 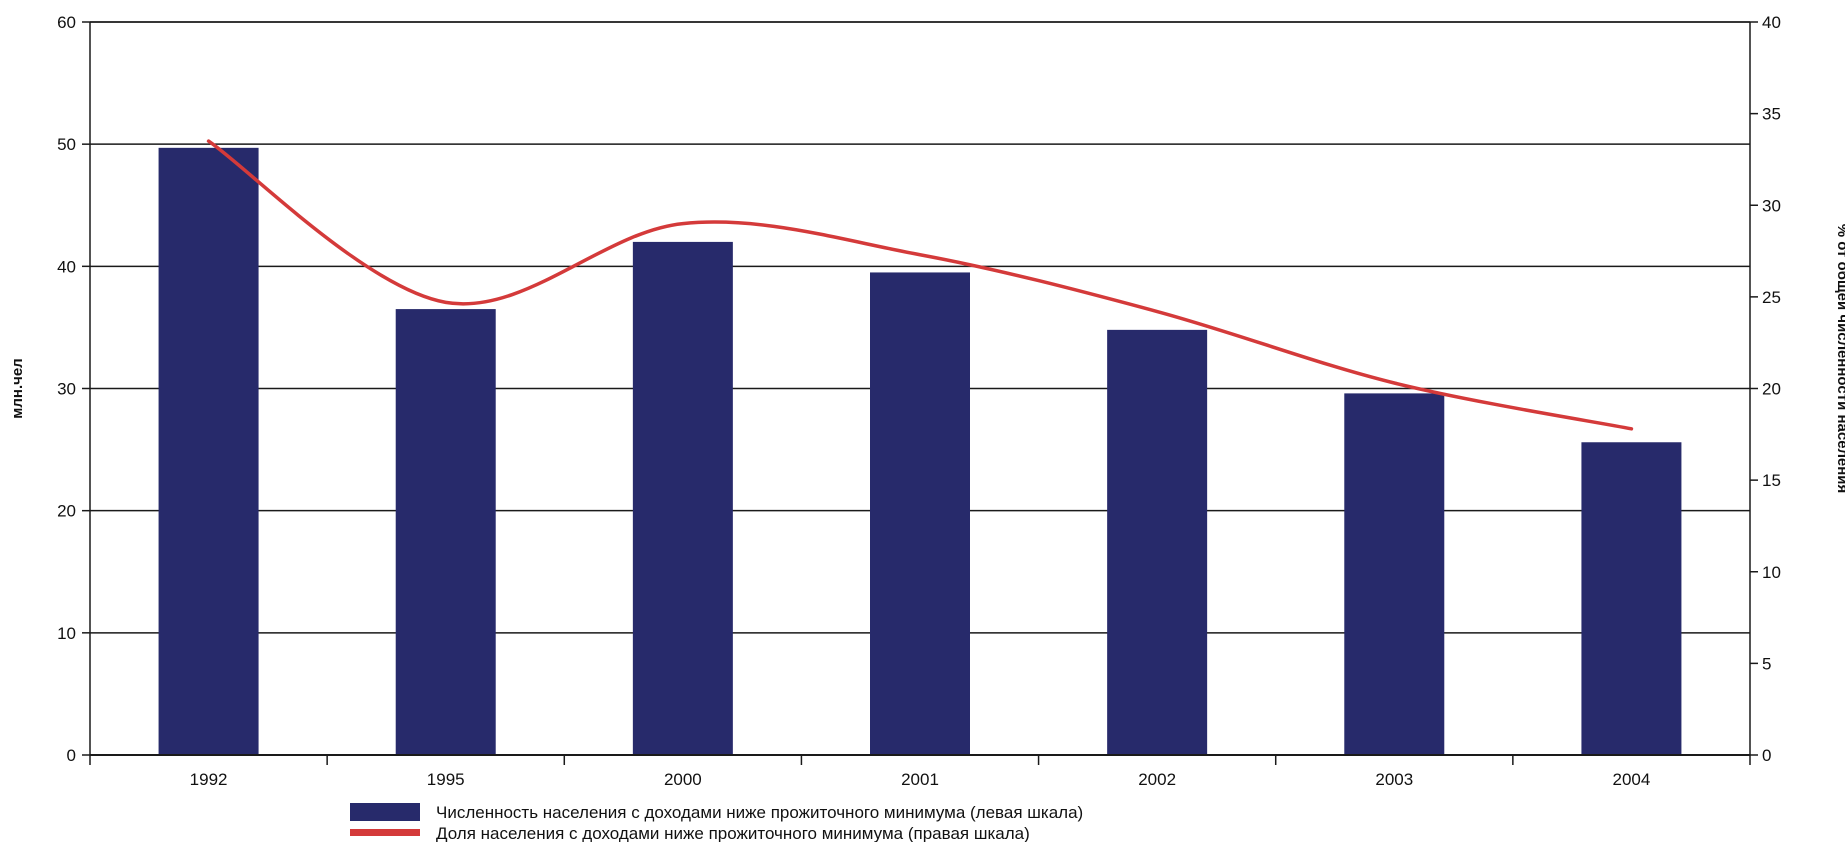 I want to click on y2-tick-label: 0, so click(x=1766, y=755).